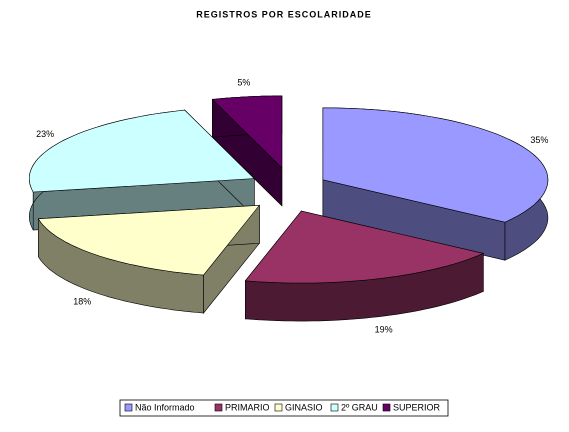  I want to click on data-label: 18%, so click(82, 302).